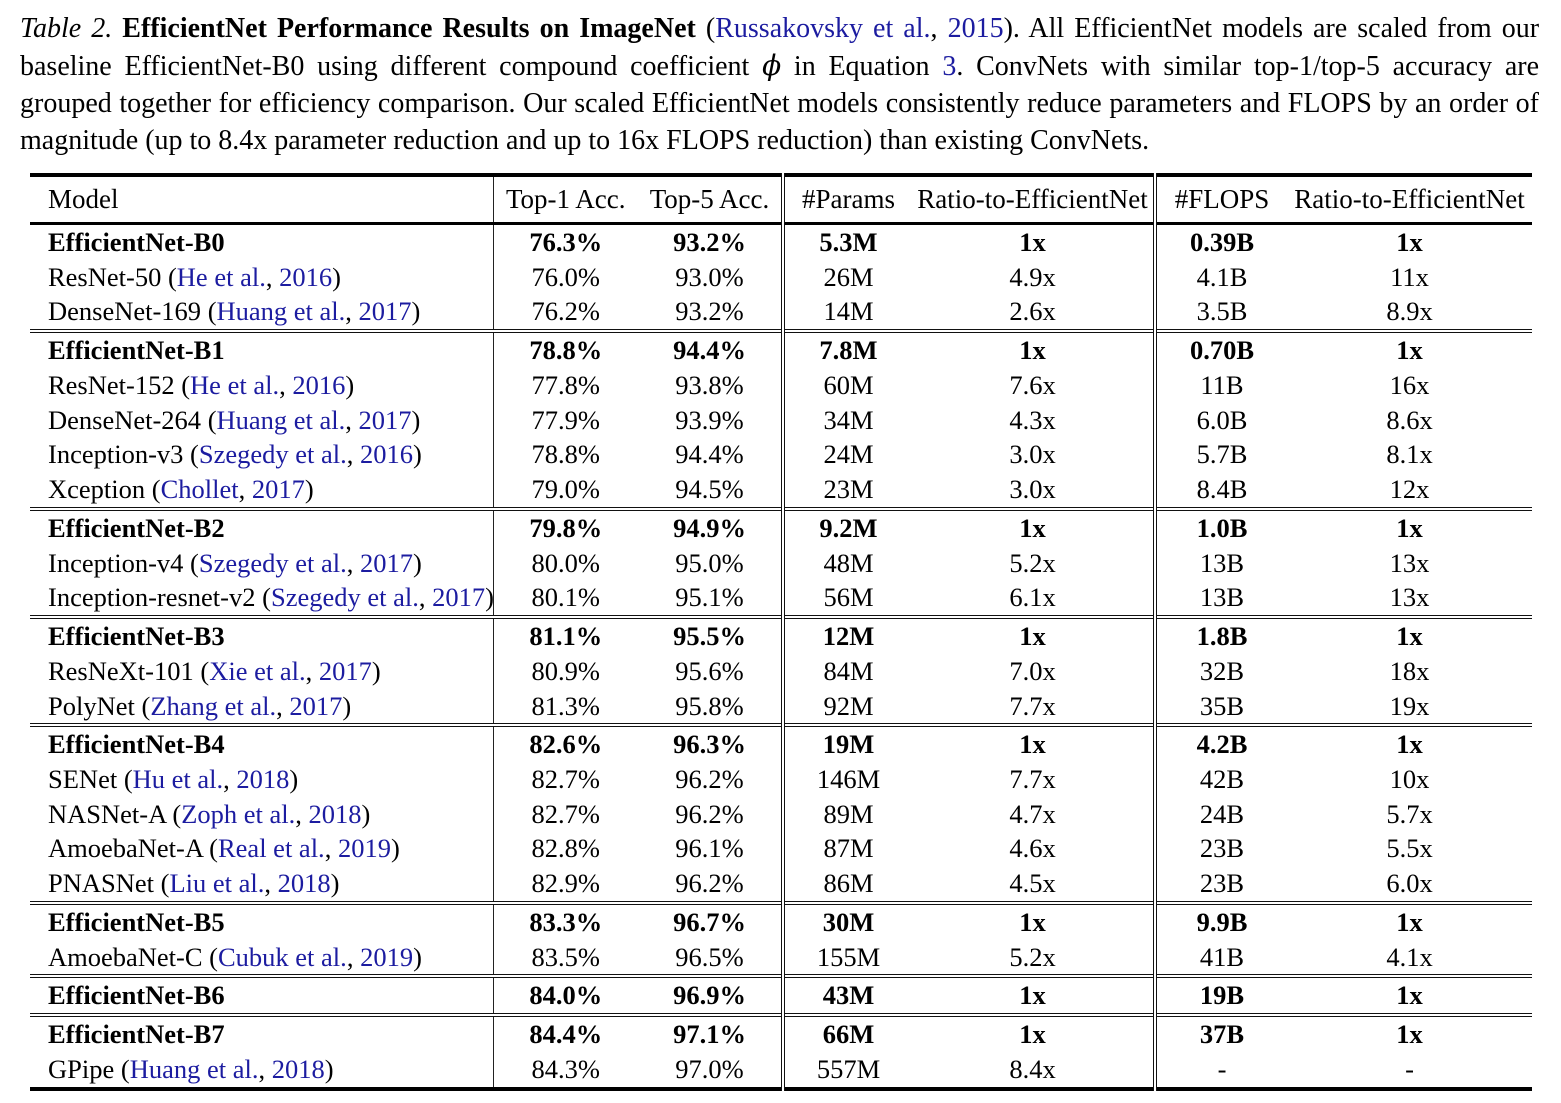  Describe the element at coordinates (1220, 349) in the screenshot. I see `flops-cell: 0.70B` at that location.